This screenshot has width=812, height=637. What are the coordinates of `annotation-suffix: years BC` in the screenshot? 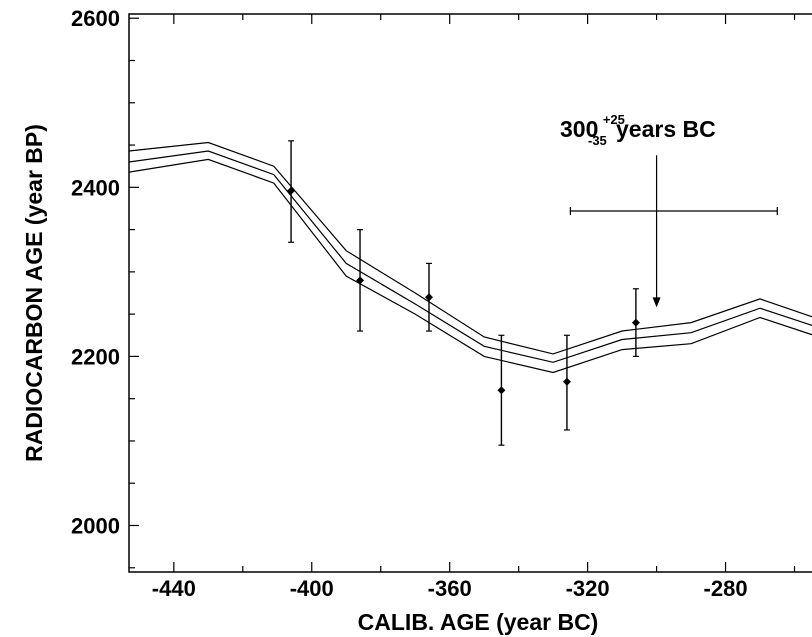 It's located at (666, 129).